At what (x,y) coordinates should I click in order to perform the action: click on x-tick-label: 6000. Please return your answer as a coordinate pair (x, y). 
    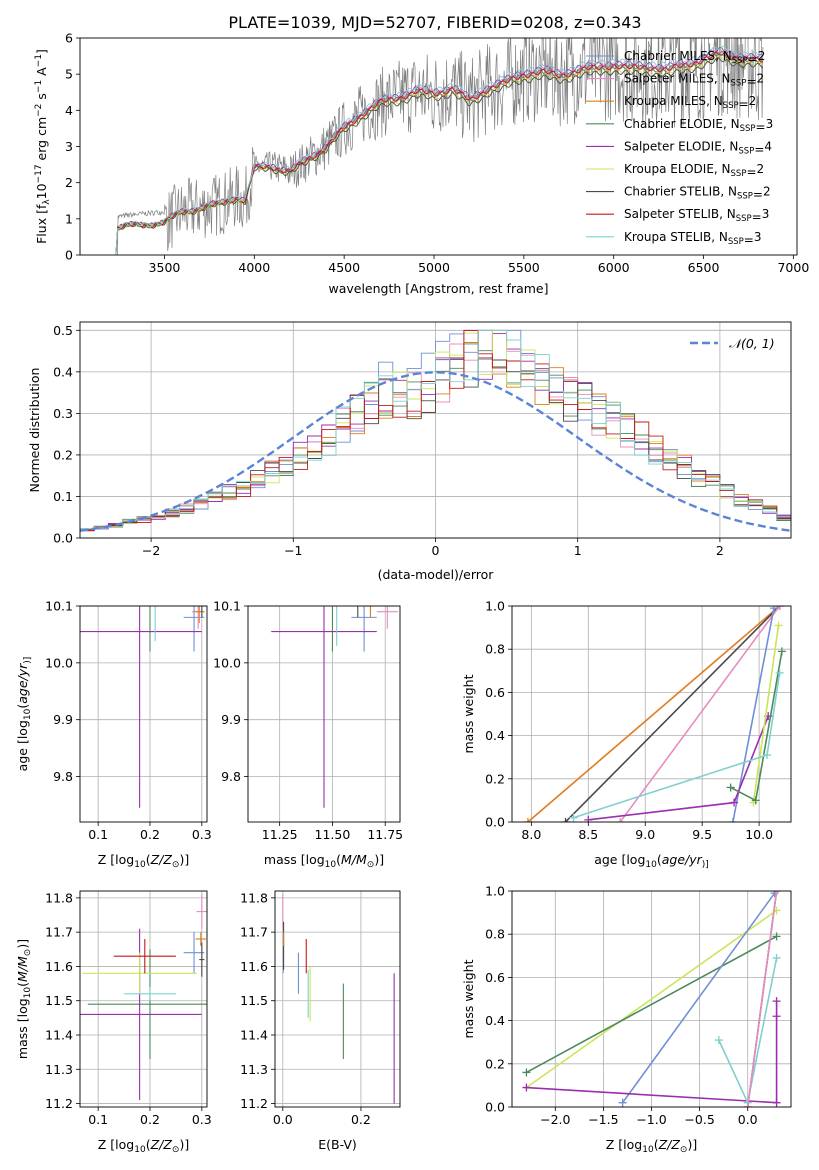
    Looking at the image, I should click on (614, 267).